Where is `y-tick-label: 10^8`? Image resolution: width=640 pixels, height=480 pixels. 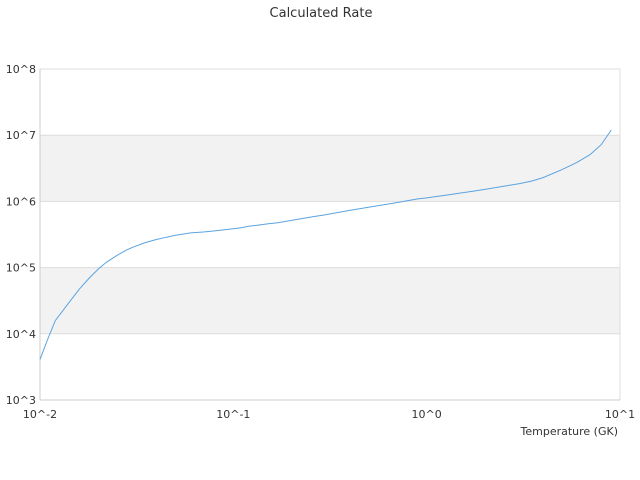
y-tick-label: 10^8 is located at coordinates (21, 69).